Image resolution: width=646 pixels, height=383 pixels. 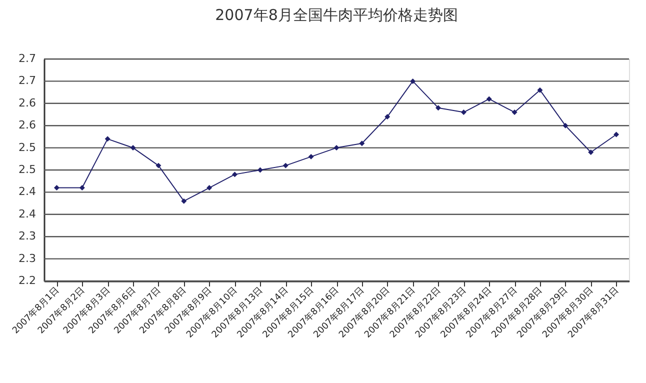 What do you see at coordinates (27, 280) in the screenshot?
I see `y-tick-label: 2.2` at bounding box center [27, 280].